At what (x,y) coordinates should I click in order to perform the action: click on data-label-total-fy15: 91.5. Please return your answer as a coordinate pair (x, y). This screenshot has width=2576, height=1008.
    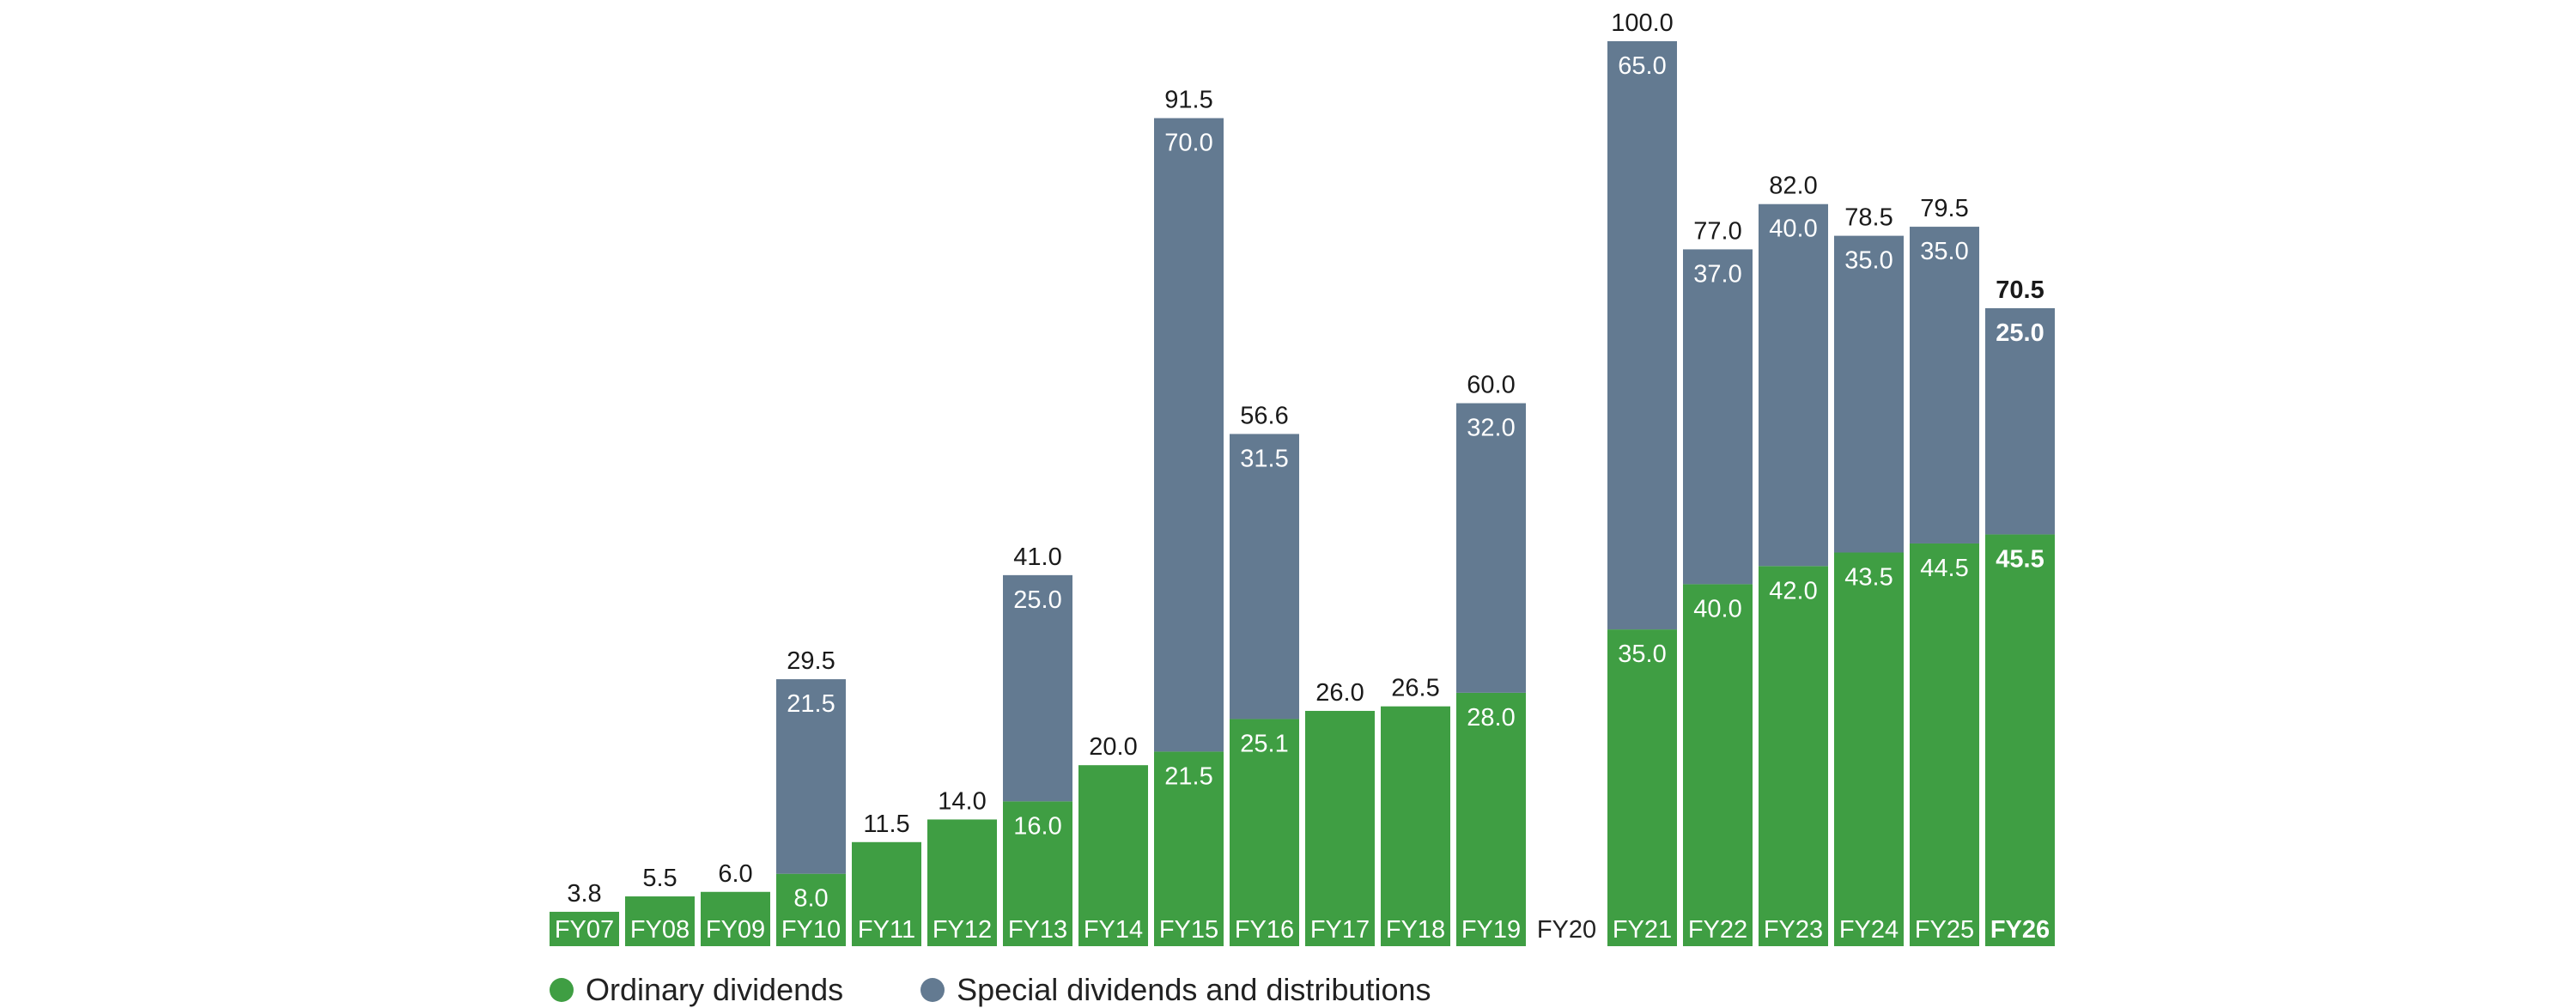
    Looking at the image, I should click on (1188, 100).